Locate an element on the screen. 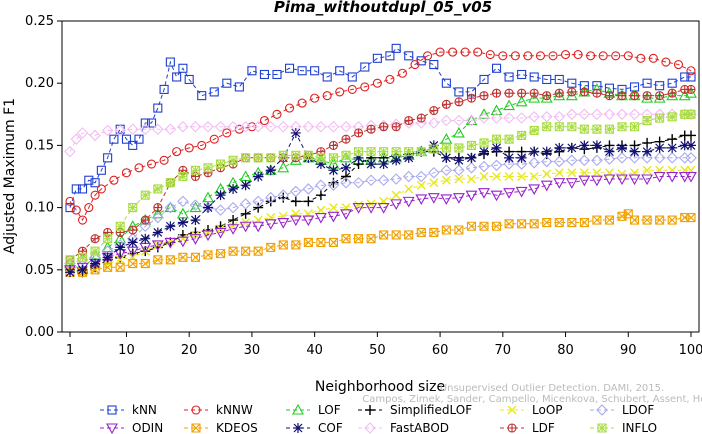  legend-label-simplifiedlof: SimplifiedLOF is located at coordinates (431, 410).